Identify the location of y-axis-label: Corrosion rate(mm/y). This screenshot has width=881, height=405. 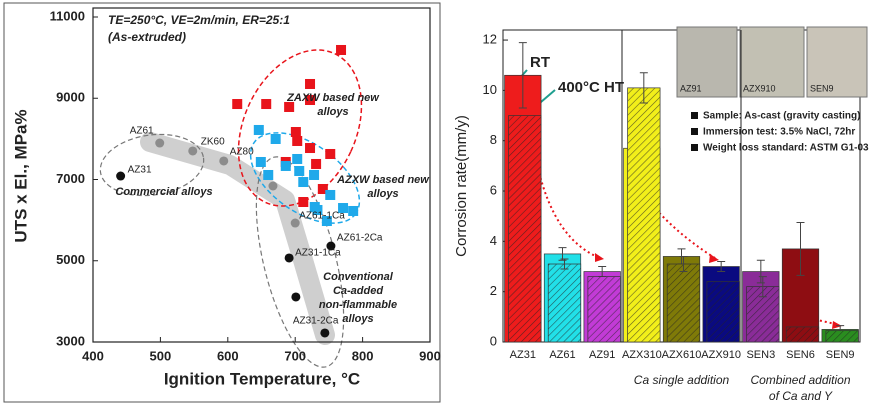
(461, 186).